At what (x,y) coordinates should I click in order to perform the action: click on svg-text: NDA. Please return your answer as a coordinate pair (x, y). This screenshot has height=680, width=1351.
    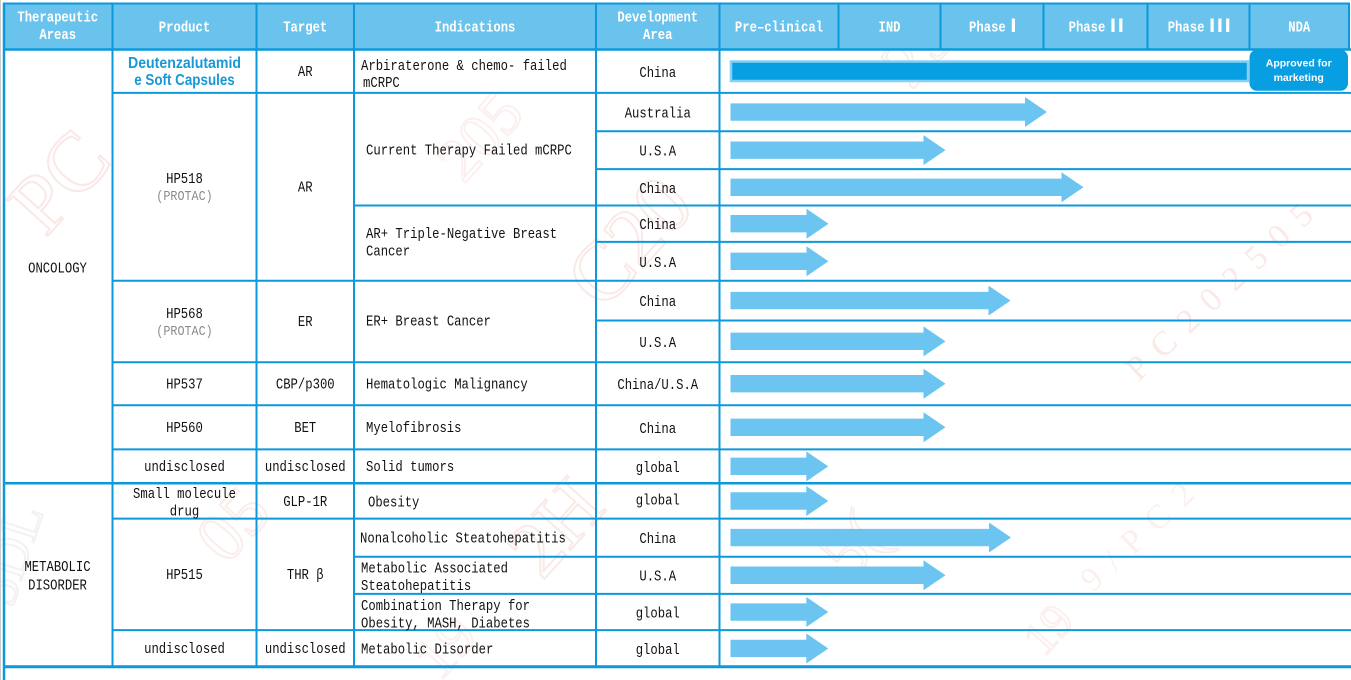
    Looking at the image, I should click on (1299, 28).